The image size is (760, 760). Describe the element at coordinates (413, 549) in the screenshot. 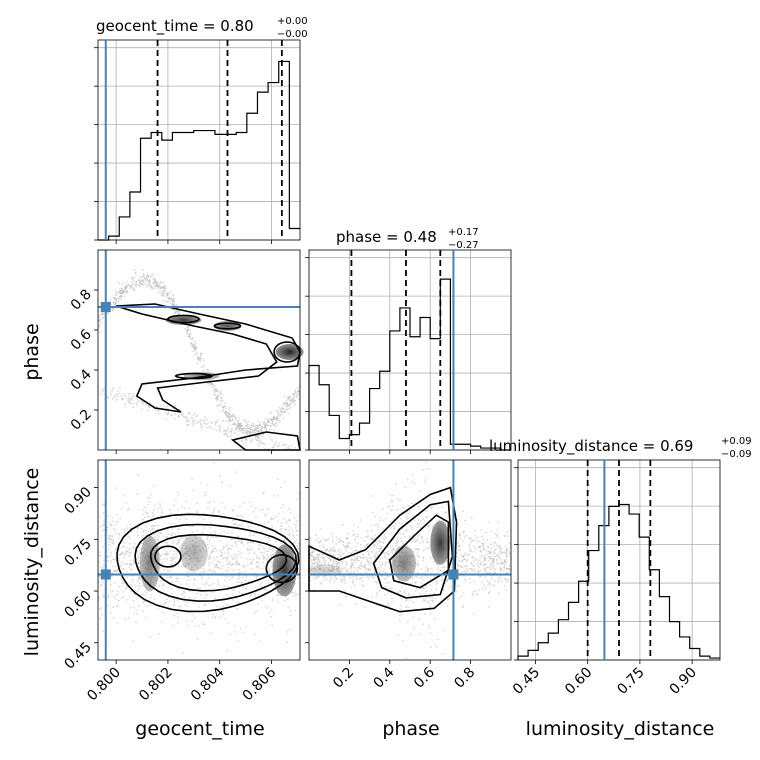

I see `contour-mid` at that location.